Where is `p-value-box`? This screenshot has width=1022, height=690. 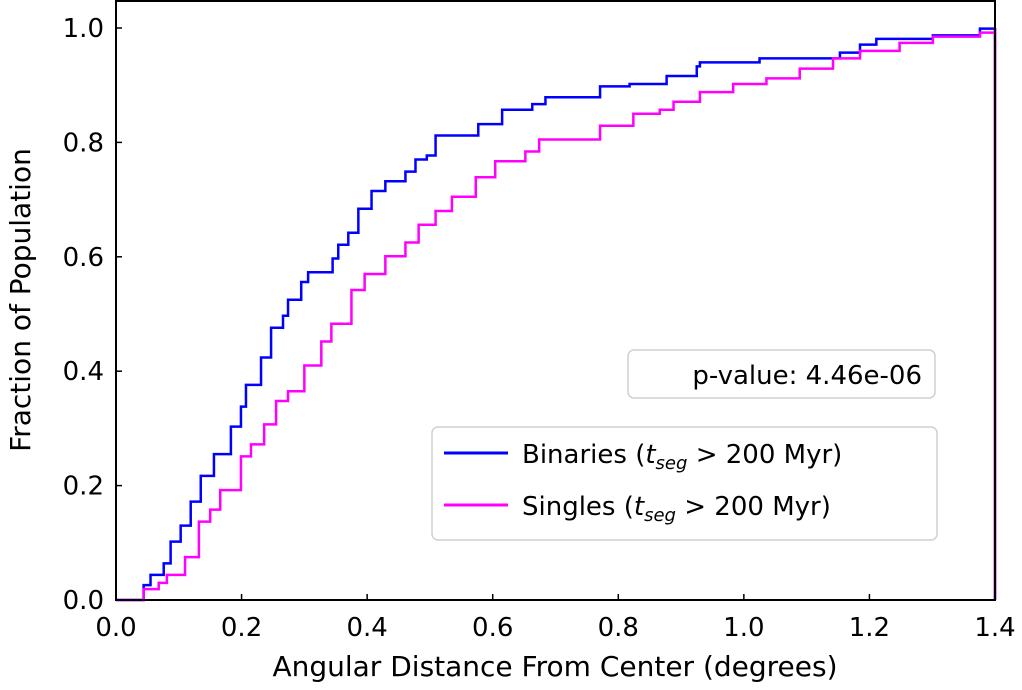
p-value-box is located at coordinates (781, 374).